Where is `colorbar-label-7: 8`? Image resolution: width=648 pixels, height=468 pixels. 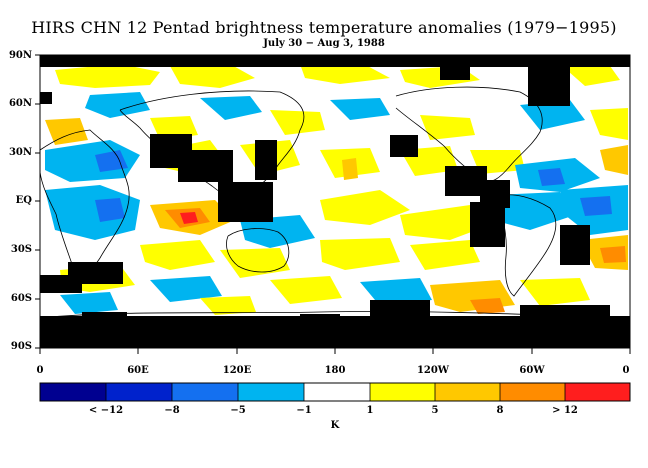 colorbar-label-7: 8 is located at coordinates (500, 410).